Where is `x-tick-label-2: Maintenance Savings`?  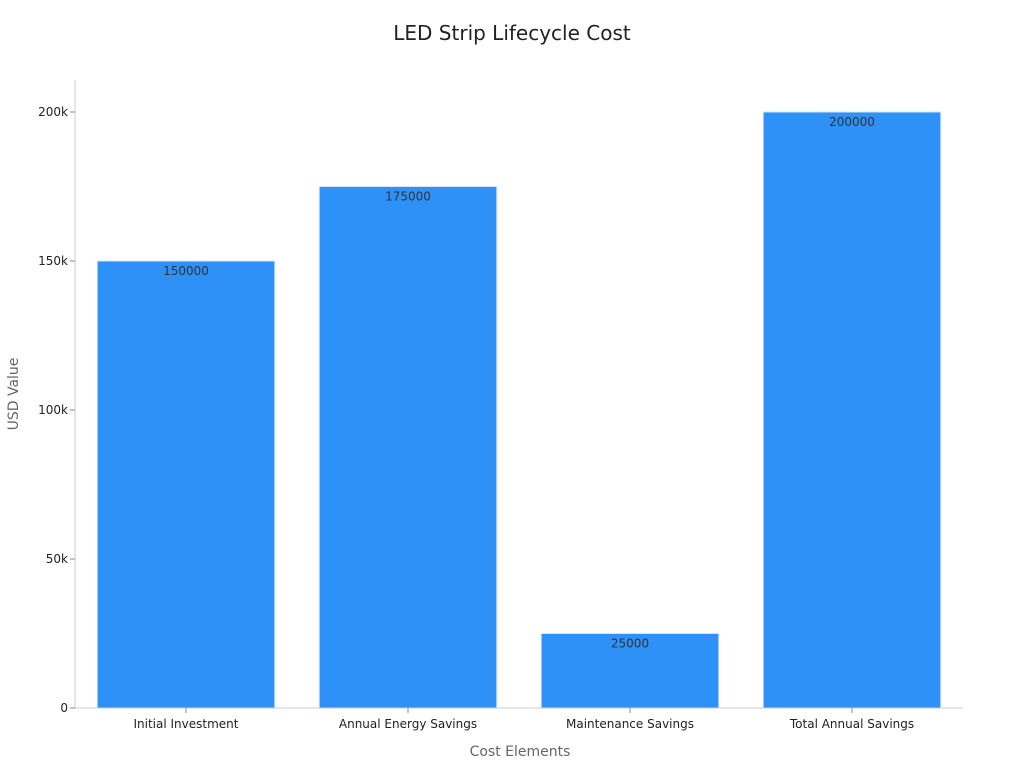 x-tick-label-2: Maintenance Savings is located at coordinates (630, 724).